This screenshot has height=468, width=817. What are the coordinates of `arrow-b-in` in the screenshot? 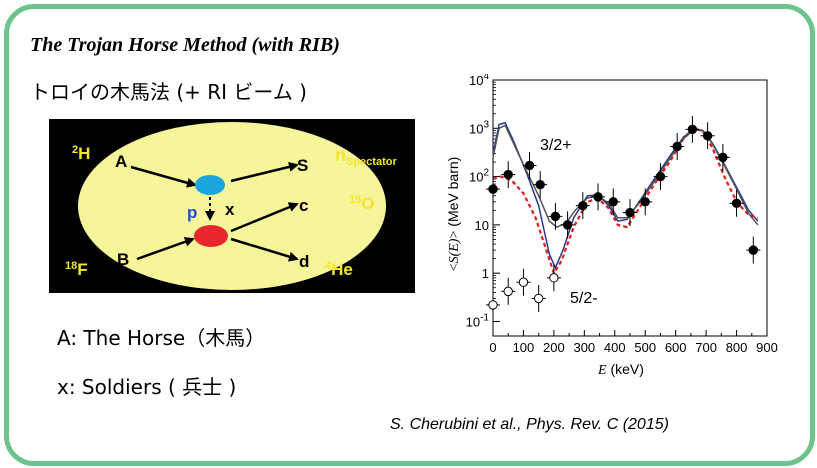 It's located at (165, 248).